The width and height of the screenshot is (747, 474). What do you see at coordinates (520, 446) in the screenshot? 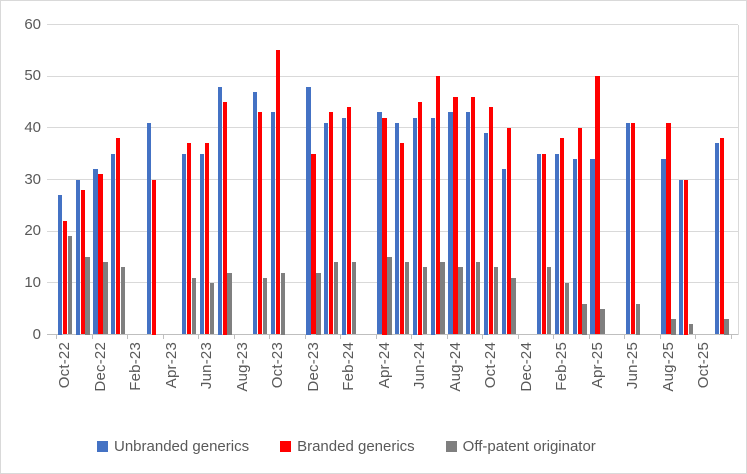
I see `legend-item-off-patent-originator: Off-patent originator` at bounding box center [520, 446].